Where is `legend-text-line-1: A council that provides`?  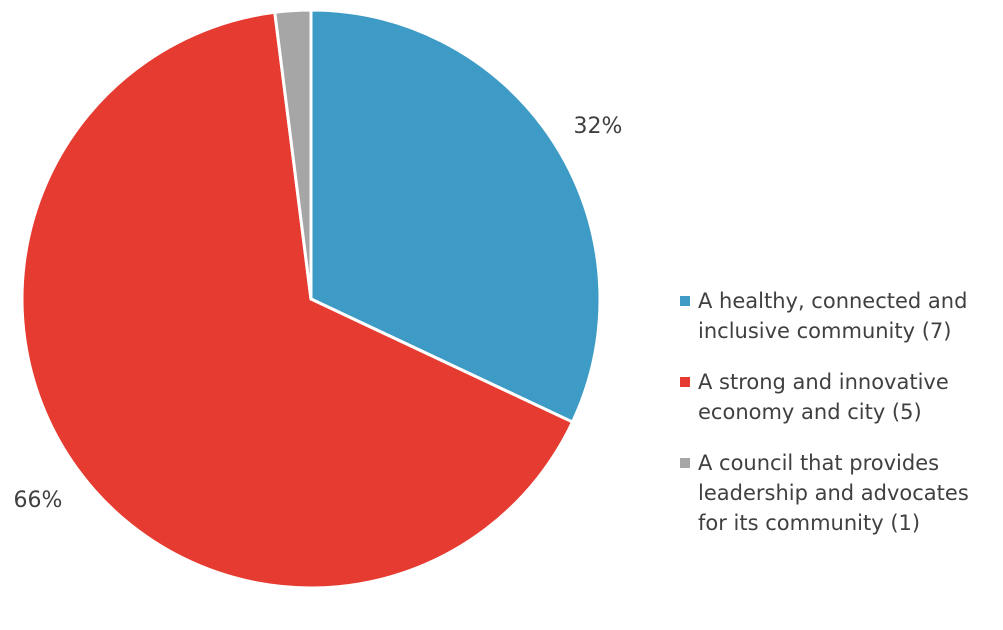
legend-text-line-1: A council that provides is located at coordinates (819, 463).